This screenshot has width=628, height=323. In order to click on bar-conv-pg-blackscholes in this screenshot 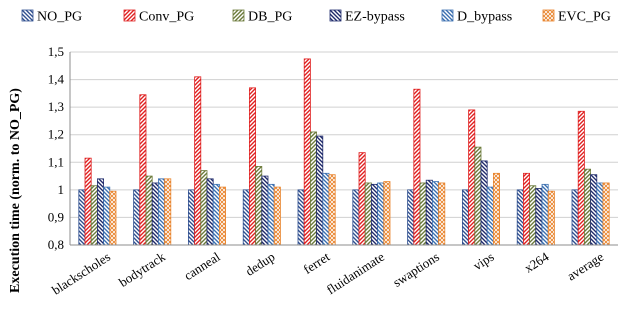, I will do `click(88, 201)`.